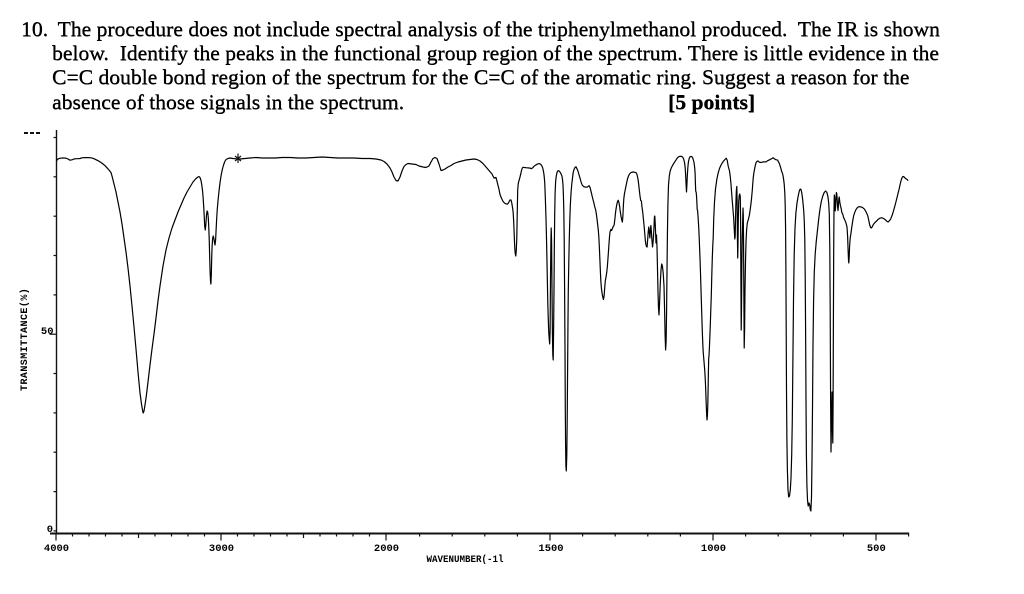 This screenshot has width=1024, height=594. Describe the element at coordinates (25, 339) in the screenshot. I see `svg-text: TRANSMITTANCE(%)` at that location.